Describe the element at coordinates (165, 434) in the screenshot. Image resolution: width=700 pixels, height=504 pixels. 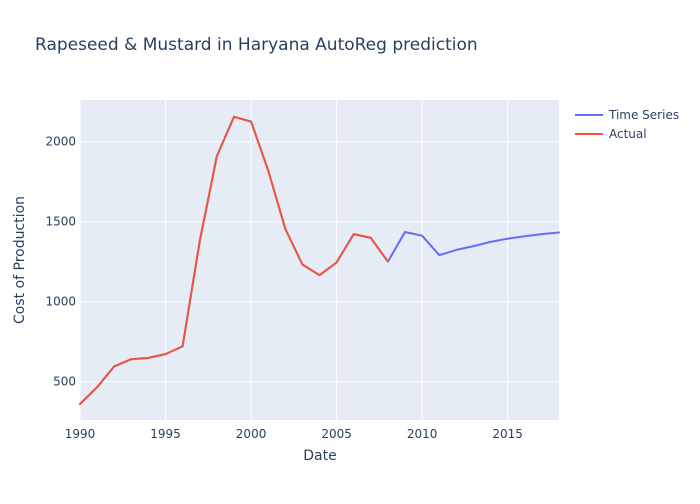
I see `x-tick-label: 1995` at that location.